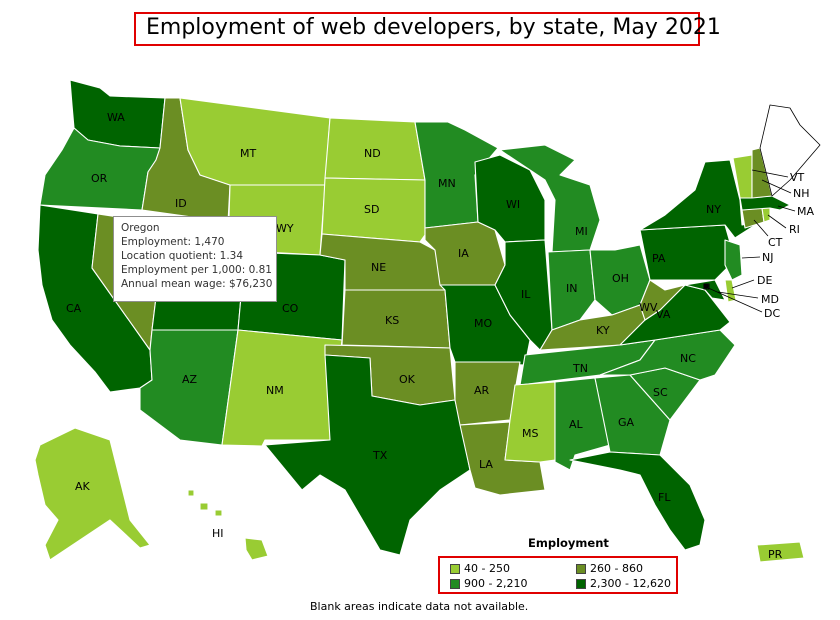 Image resolution: width=840 pixels, height=620 pixels. What do you see at coordinates (419, 606) in the screenshot?
I see `footnote: Blank areas indicate data not available.` at bounding box center [419, 606].